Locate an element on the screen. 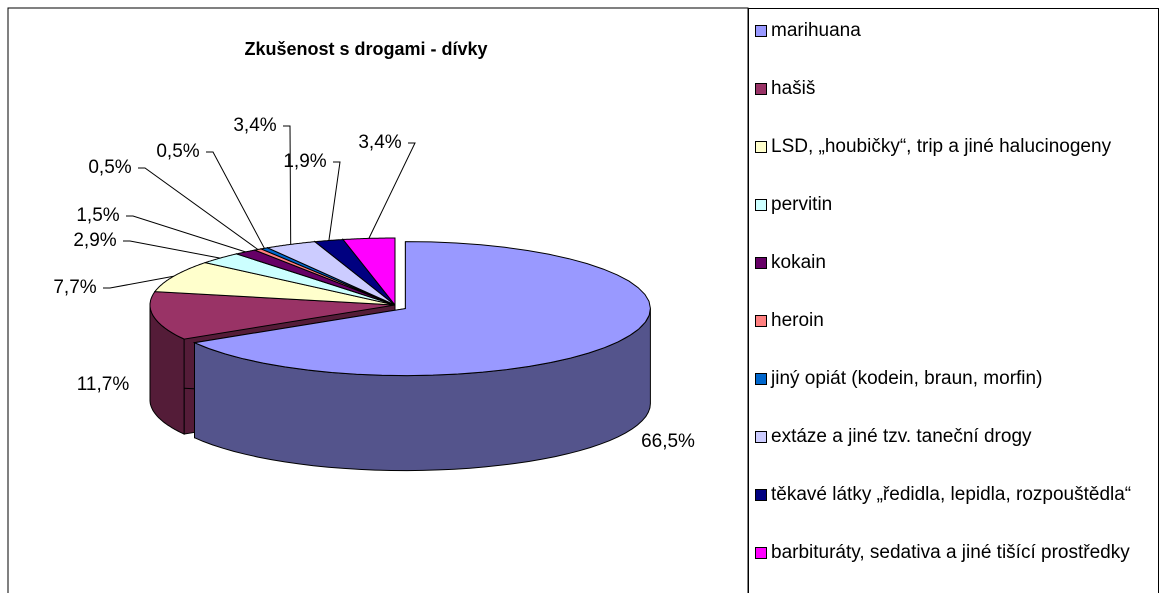 This screenshot has width=1161, height=593. legend-item: extáze a jiné tzv. taneční drogy is located at coordinates (958, 437).